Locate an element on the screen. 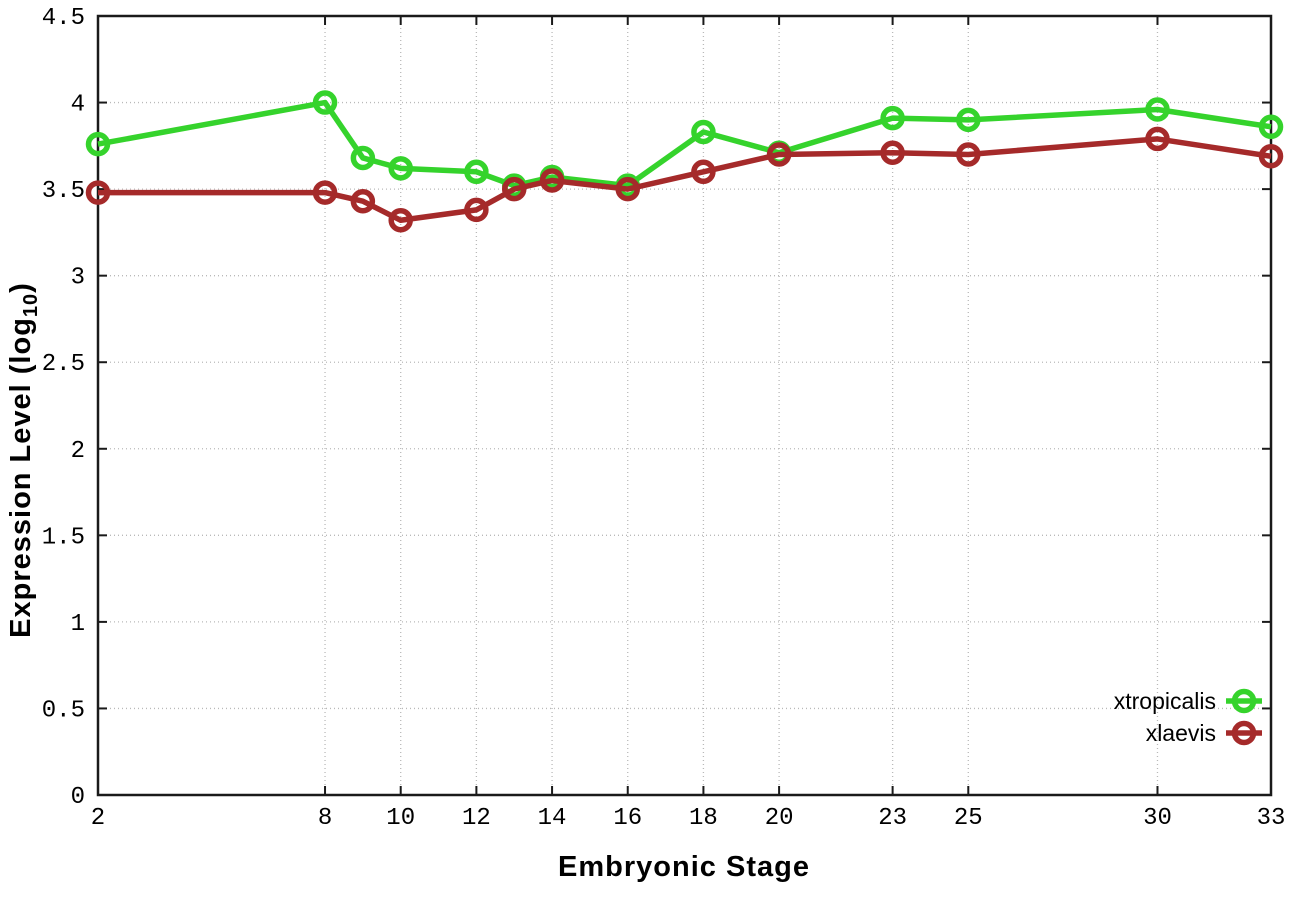 This screenshot has height=907, width=1296. x-tick-label: 30 is located at coordinates (1157, 818).